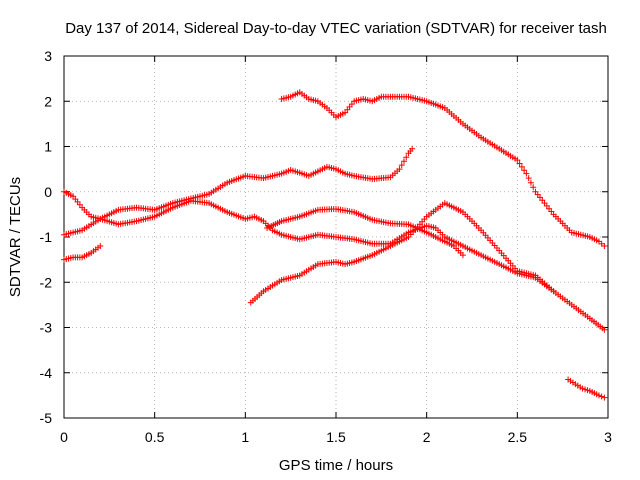 The height and width of the screenshot is (480, 640). What do you see at coordinates (608, 437) in the screenshot?
I see `x-tick-label: 3` at bounding box center [608, 437].